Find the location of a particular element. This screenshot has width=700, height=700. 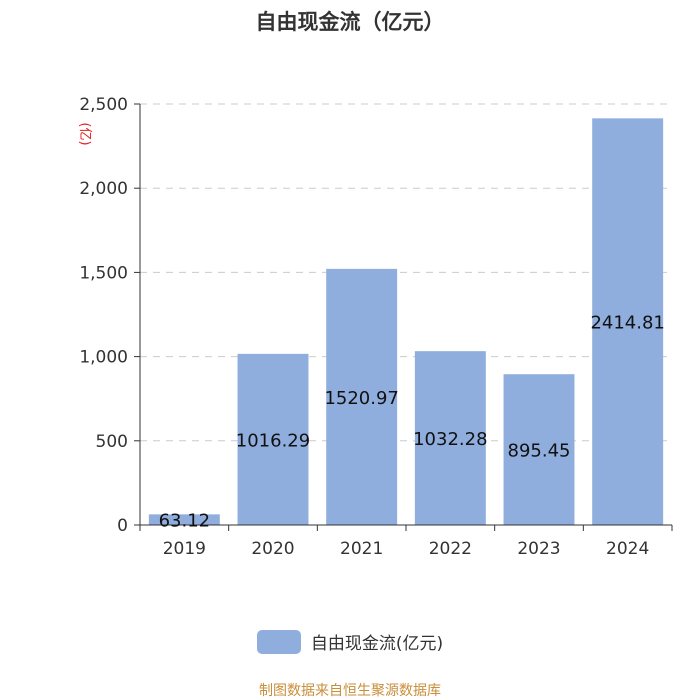

x-tick-label: 2021 is located at coordinates (361, 549).